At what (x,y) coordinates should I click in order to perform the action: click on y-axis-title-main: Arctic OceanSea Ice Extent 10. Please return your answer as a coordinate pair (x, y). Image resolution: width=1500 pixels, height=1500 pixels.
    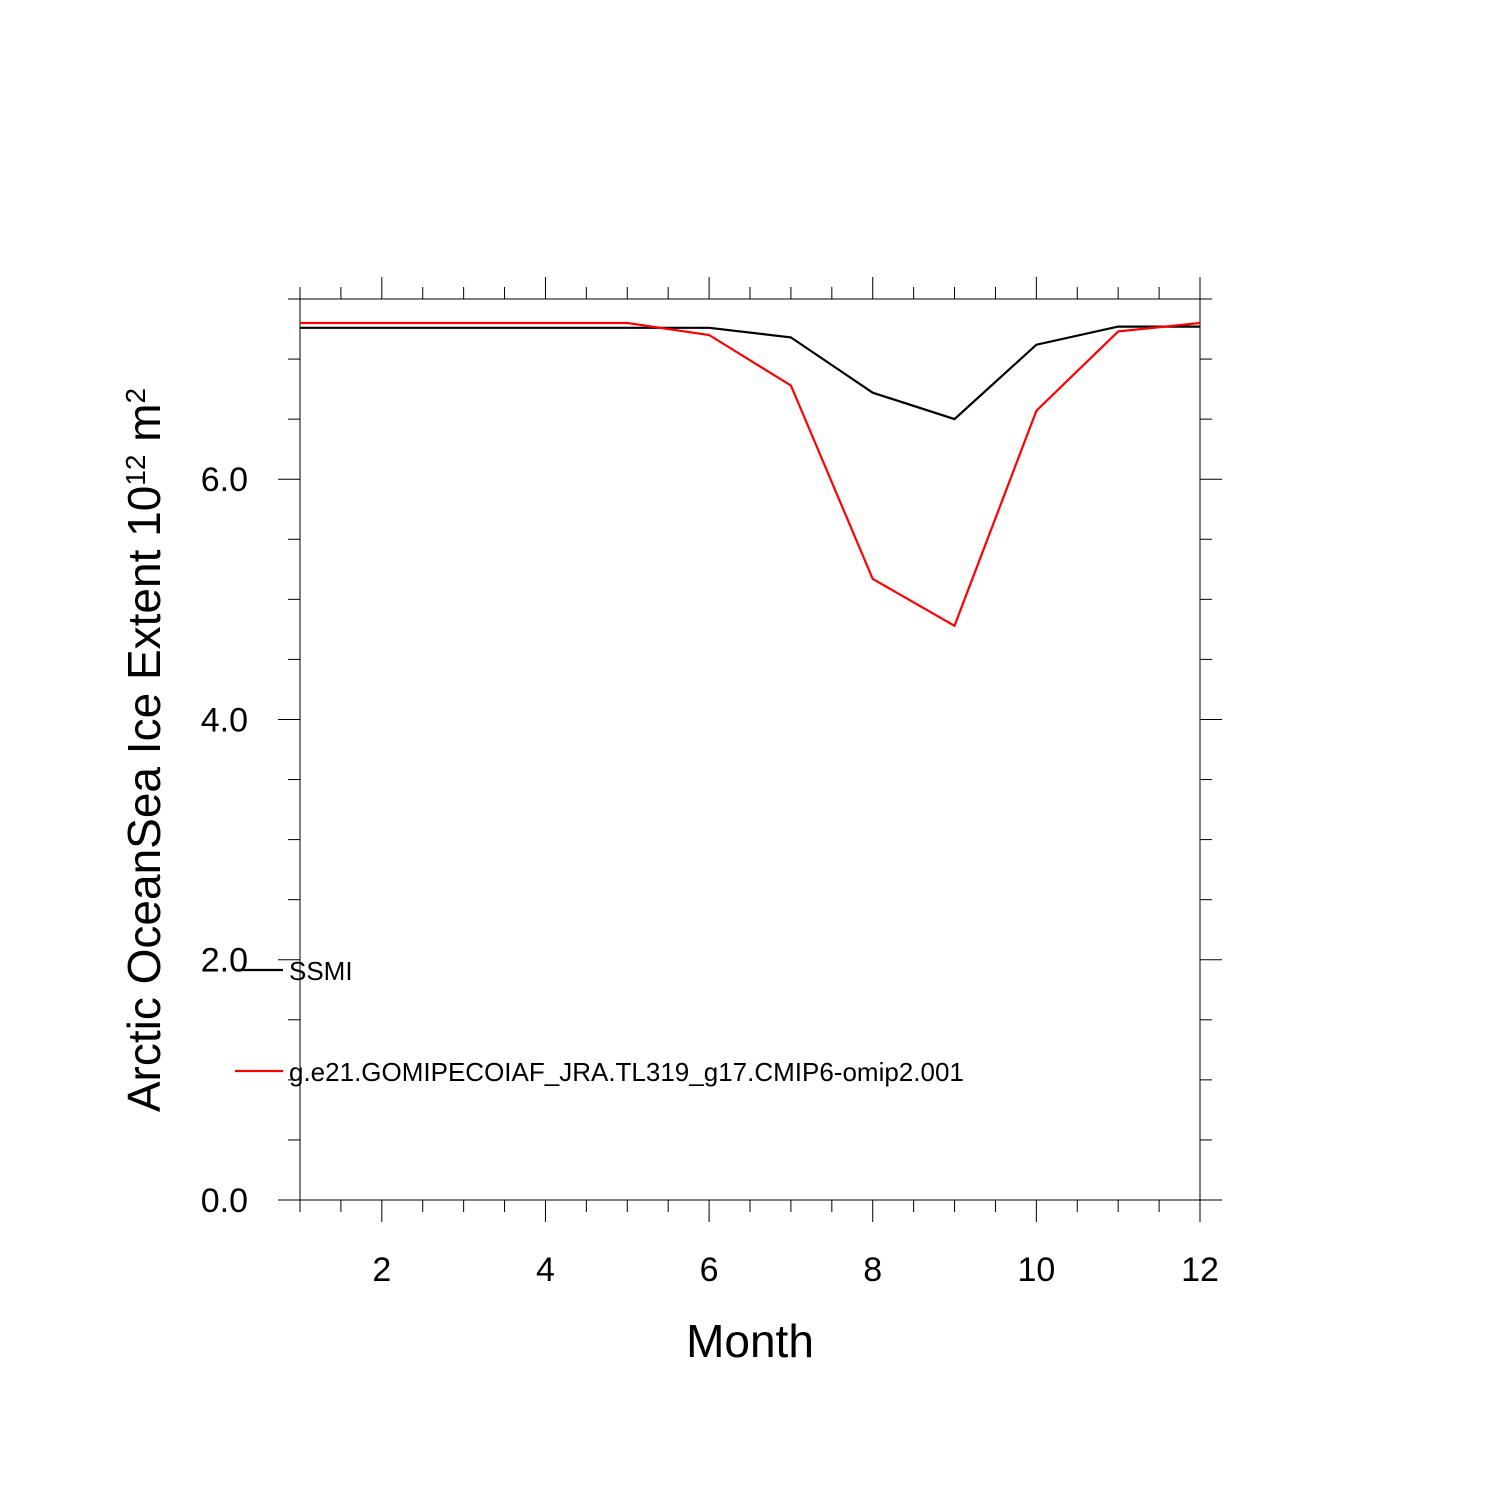
    Looking at the image, I should click on (144, 799).